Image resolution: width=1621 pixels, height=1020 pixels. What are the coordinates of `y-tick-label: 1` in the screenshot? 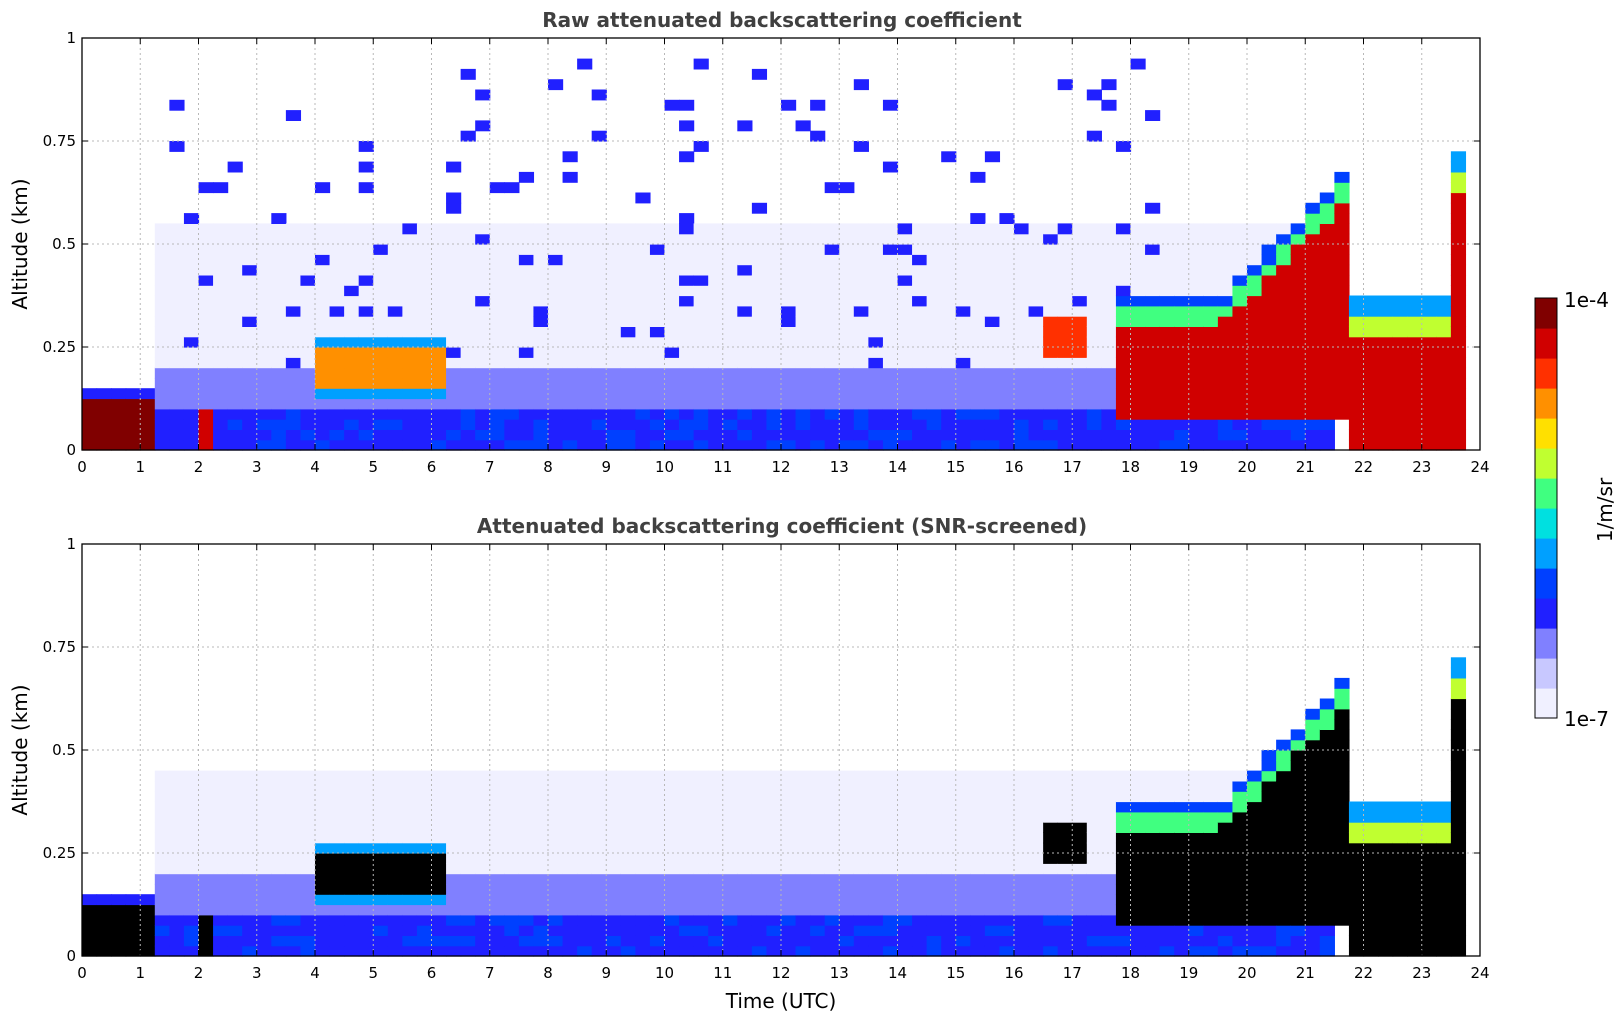 It's located at (71, 38).